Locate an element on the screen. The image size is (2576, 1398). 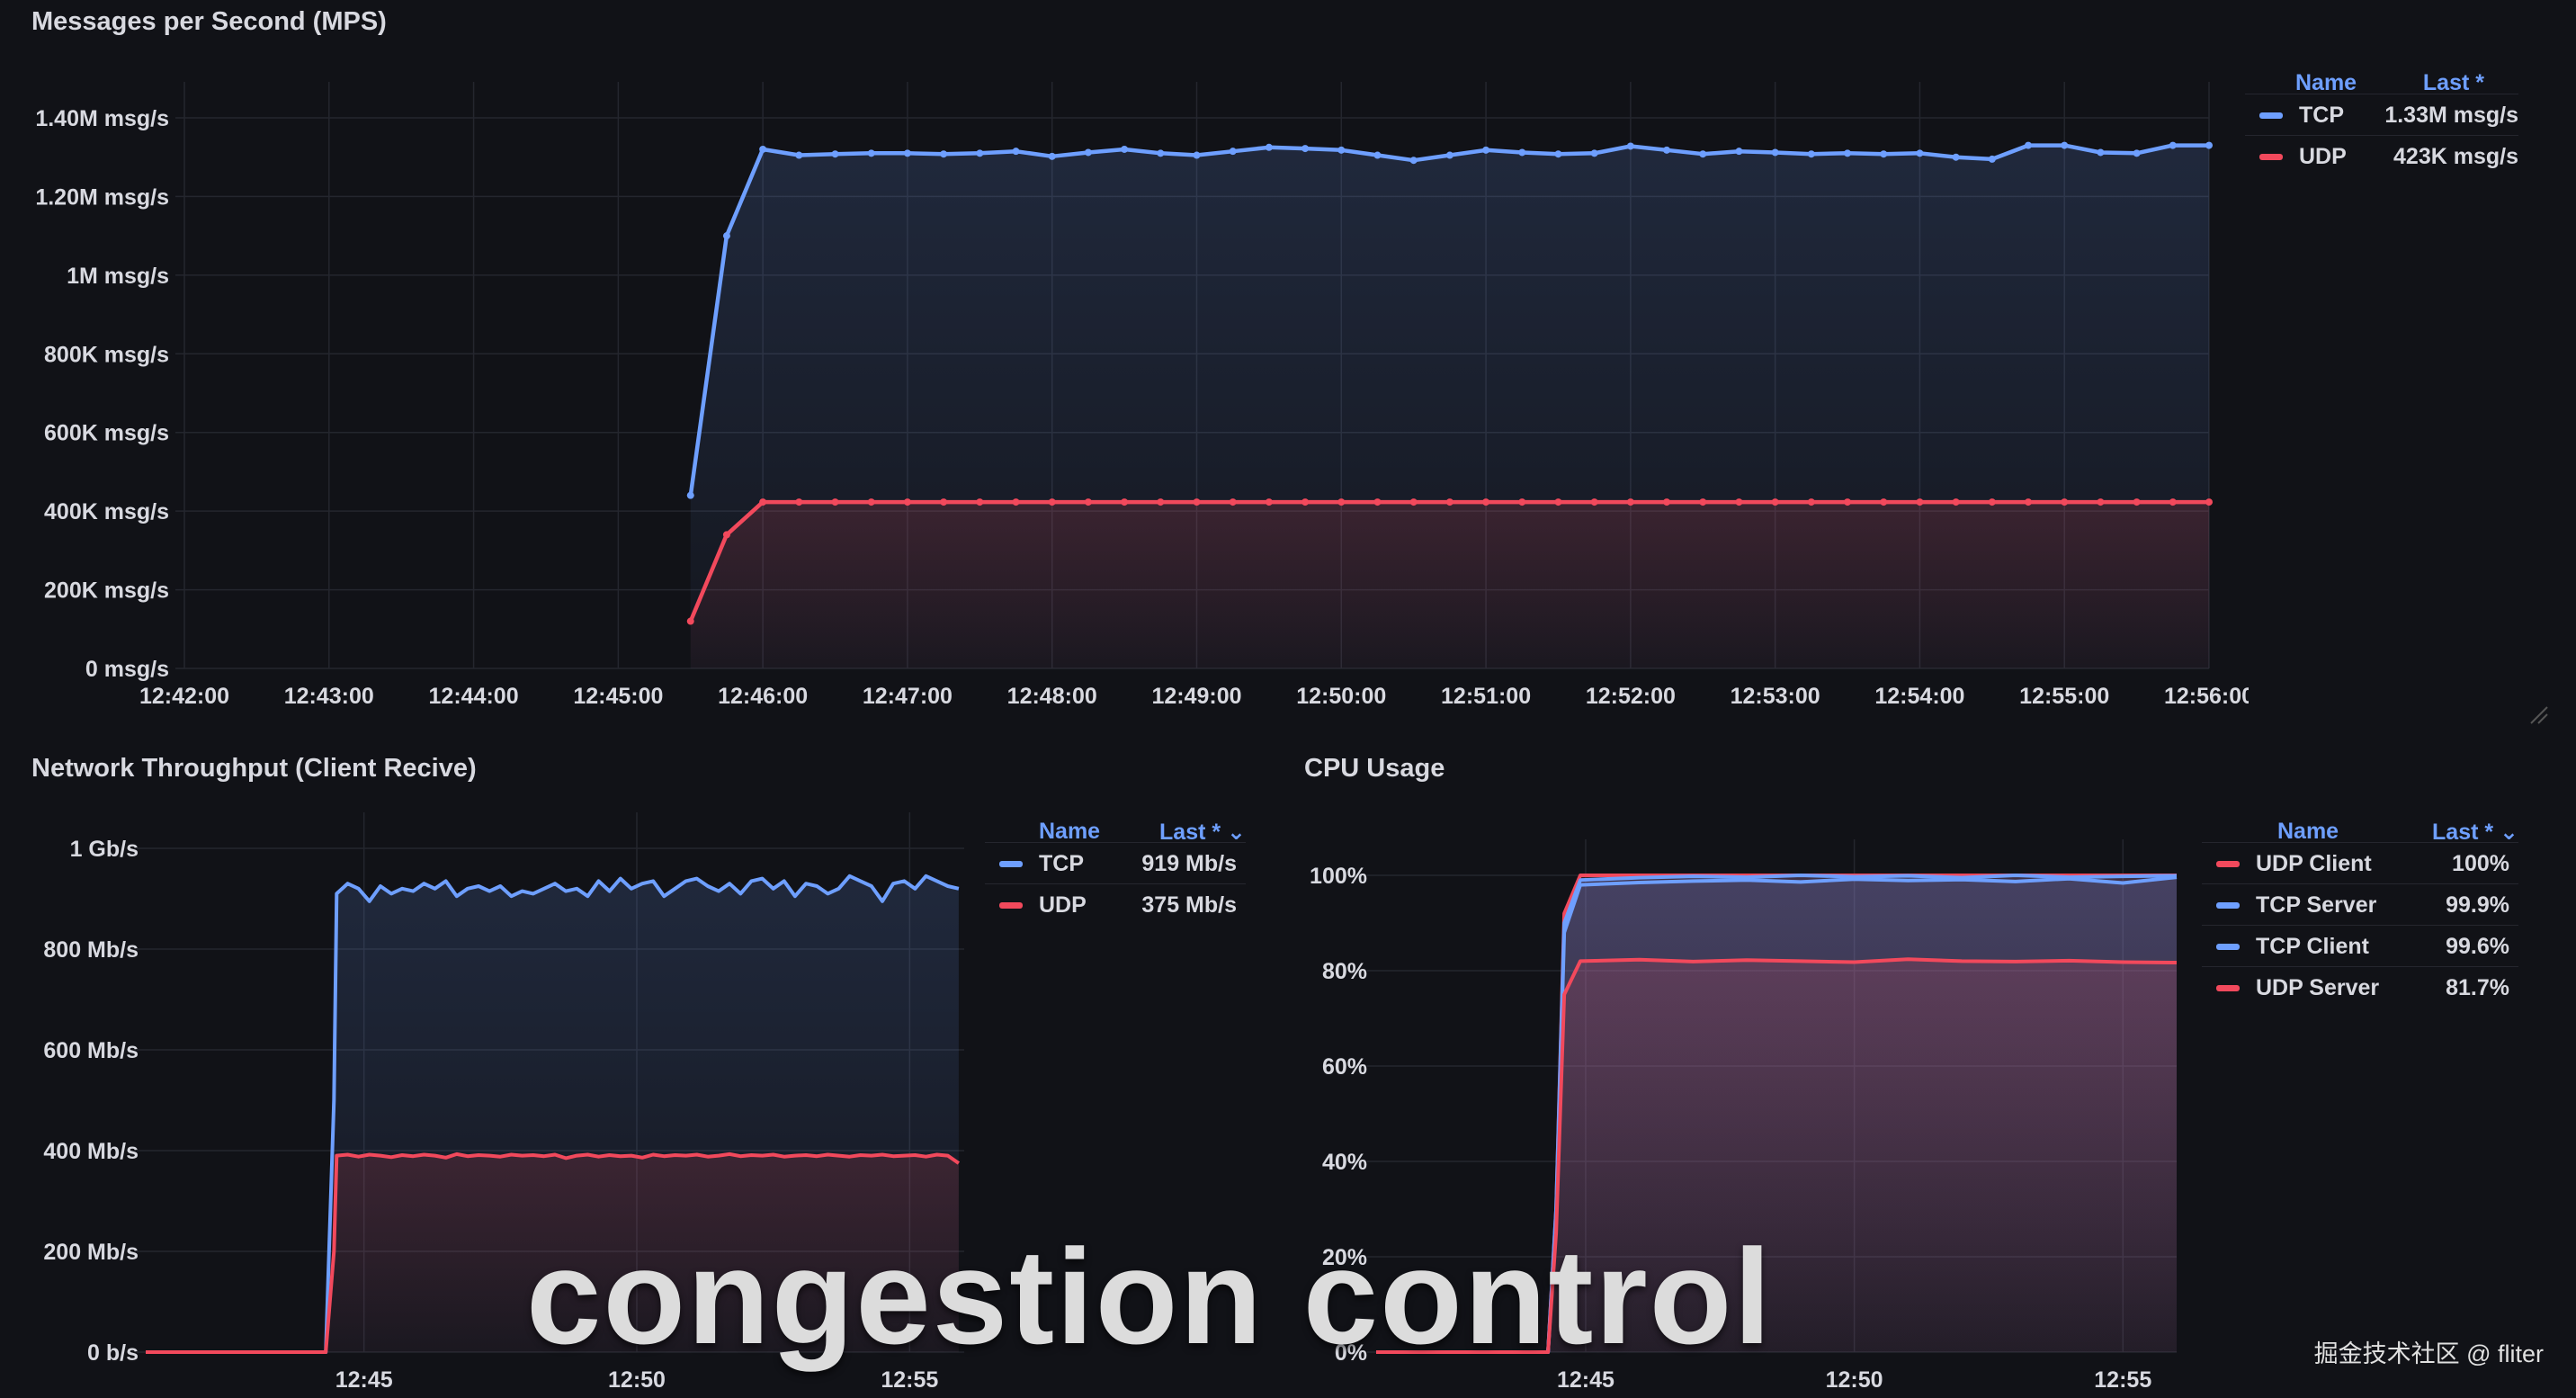
cpu-legend-item-udp-client: UDP Client 100% is located at coordinates (2360, 863).